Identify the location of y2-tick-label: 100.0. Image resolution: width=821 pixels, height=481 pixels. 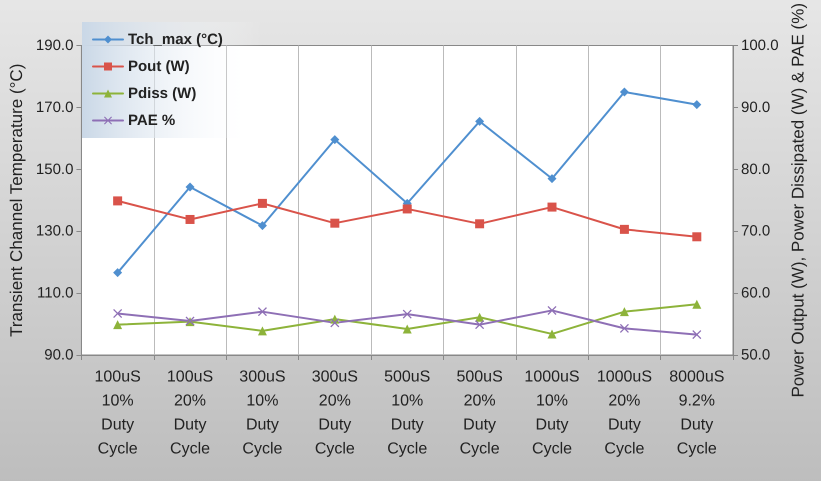
(760, 45).